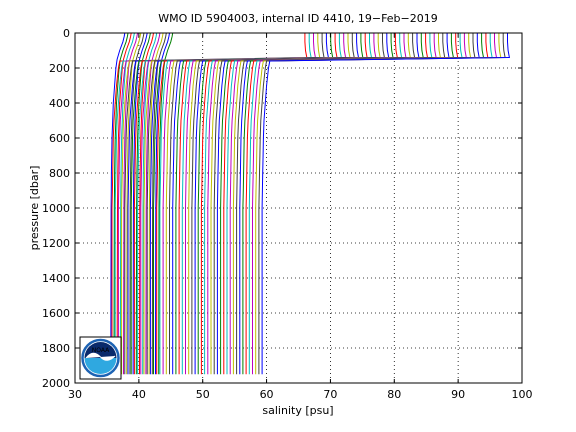  Describe the element at coordinates (101, 350) in the screenshot. I see `logo-text: NOAA` at that location.